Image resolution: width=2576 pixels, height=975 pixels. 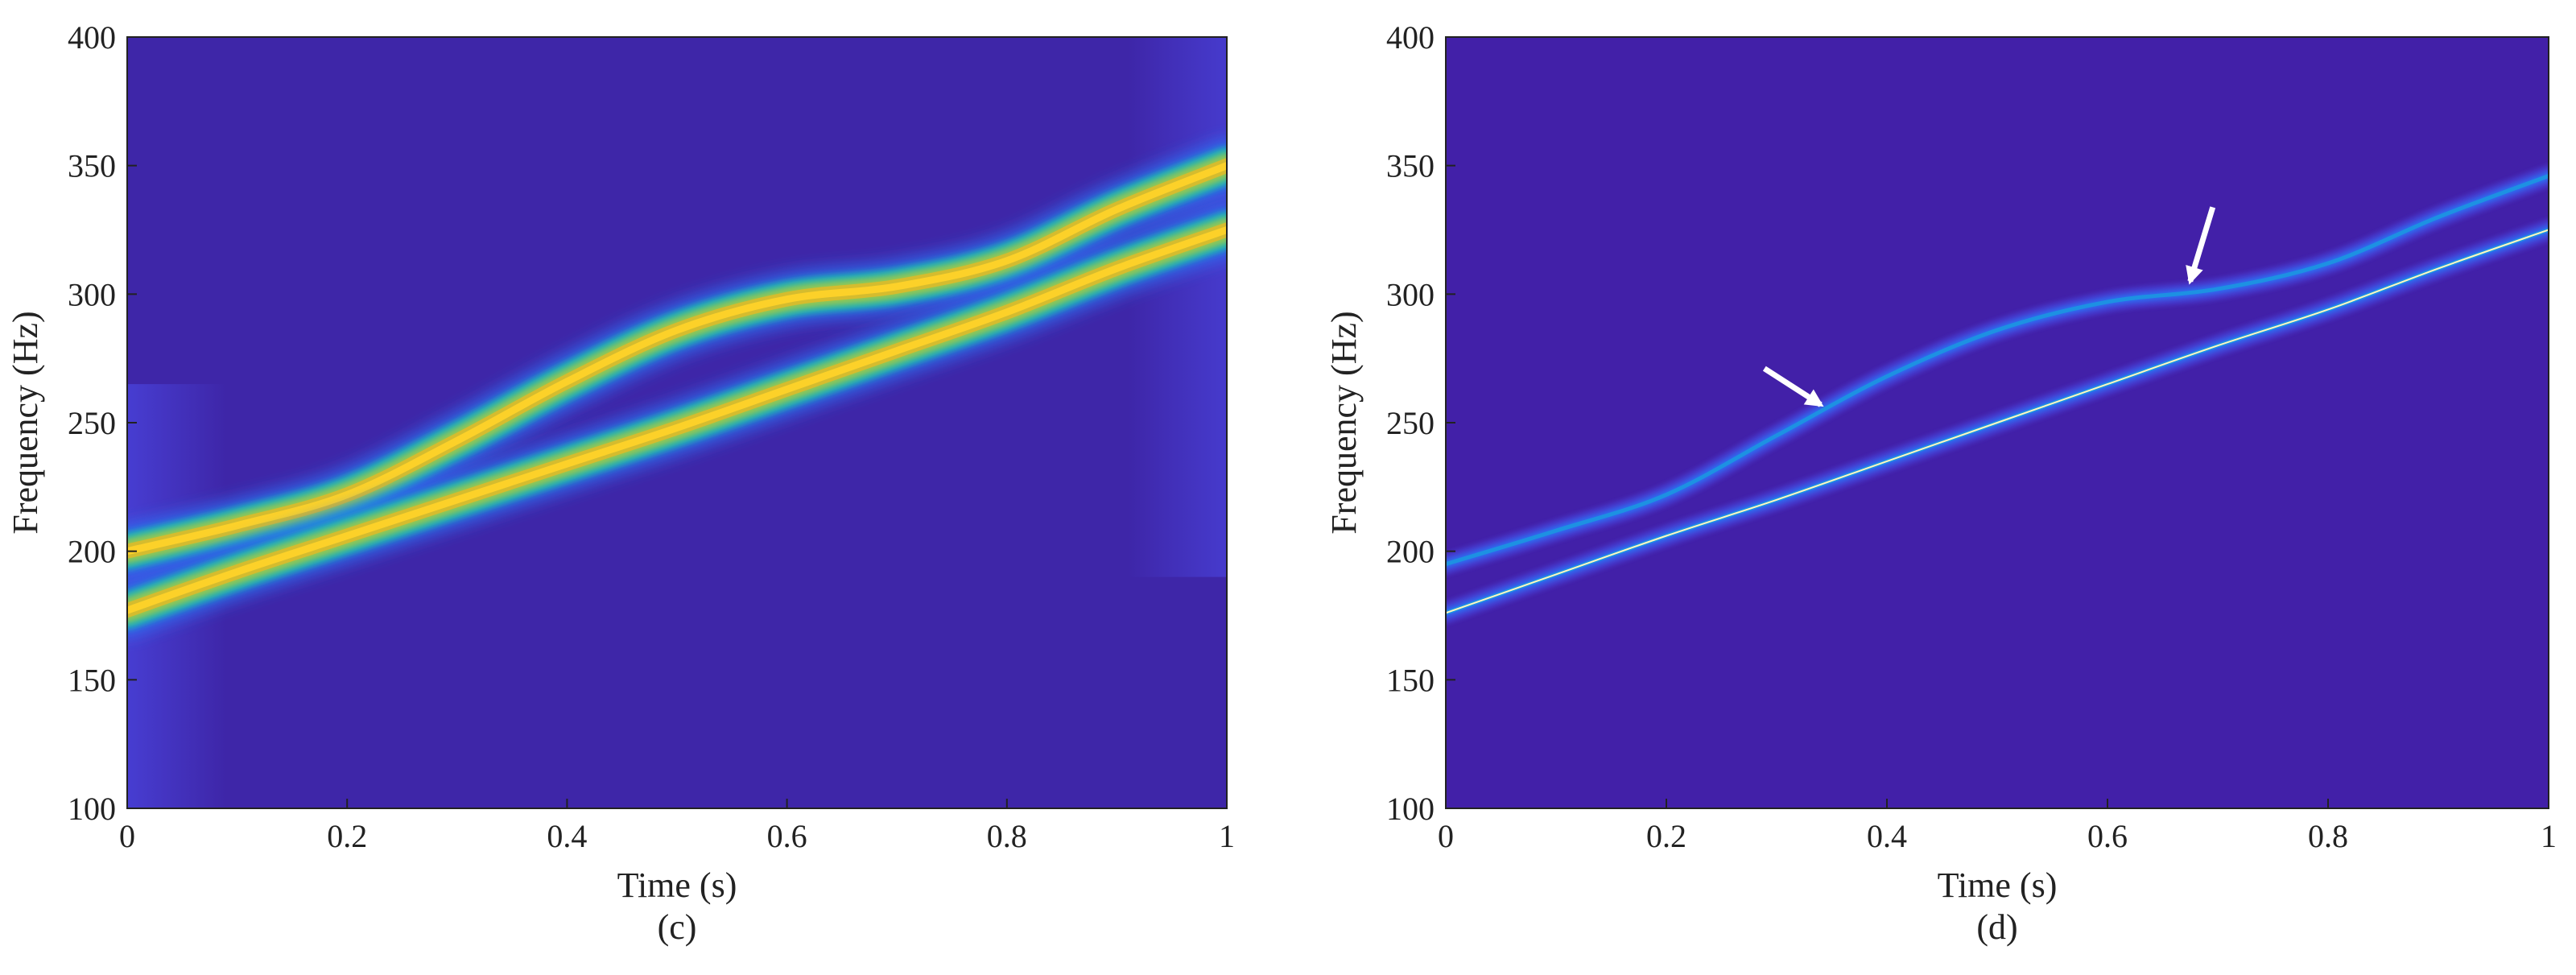 What do you see at coordinates (1177, 307) in the screenshot?
I see `edge-energy-right` at bounding box center [1177, 307].